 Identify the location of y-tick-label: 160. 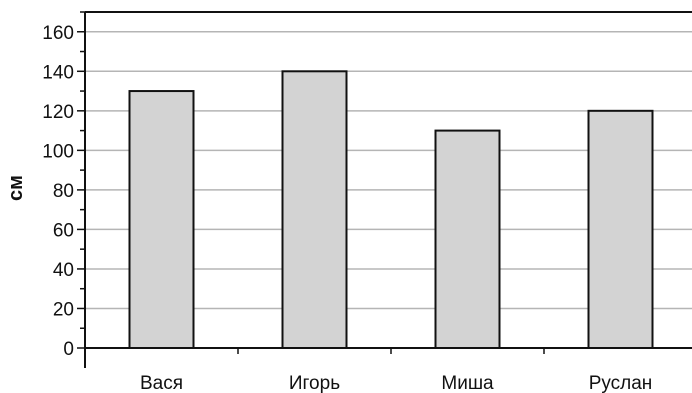
(58, 33).